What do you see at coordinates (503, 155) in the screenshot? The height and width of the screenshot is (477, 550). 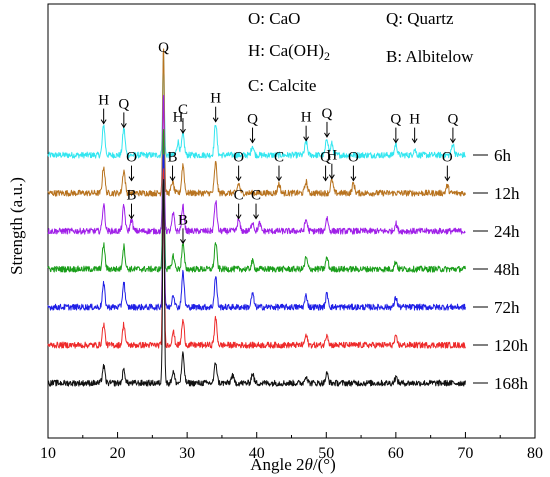 I see `series-label-6h: 6h` at bounding box center [503, 155].